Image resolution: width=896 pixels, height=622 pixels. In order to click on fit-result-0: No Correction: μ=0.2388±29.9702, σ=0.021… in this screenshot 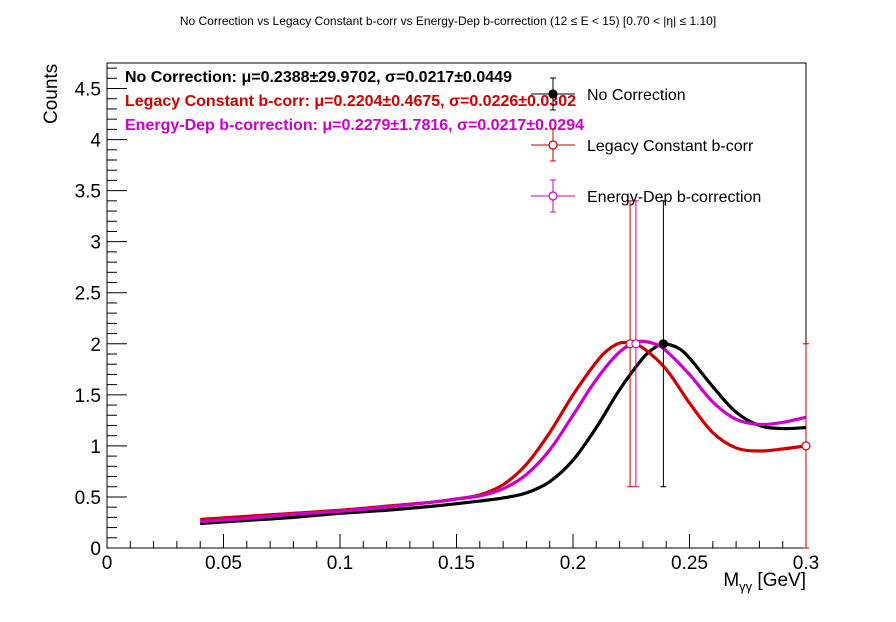, I will do `click(318, 77)`.